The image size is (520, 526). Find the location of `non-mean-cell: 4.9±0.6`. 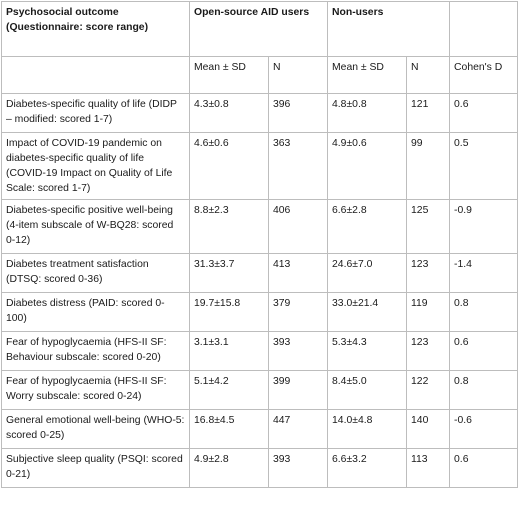

non-mean-cell: 4.9±0.6 is located at coordinates (367, 166).